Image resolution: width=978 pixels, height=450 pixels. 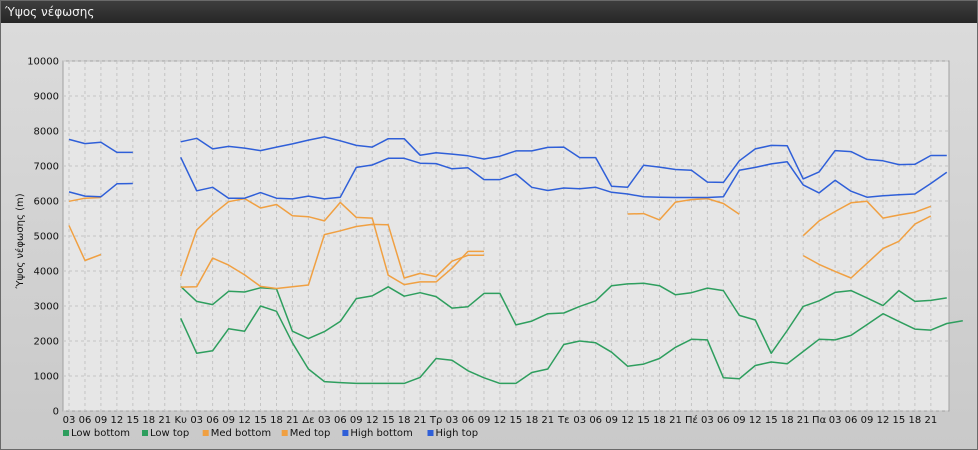 I want to click on legend-item: Low top, so click(x=165, y=433).